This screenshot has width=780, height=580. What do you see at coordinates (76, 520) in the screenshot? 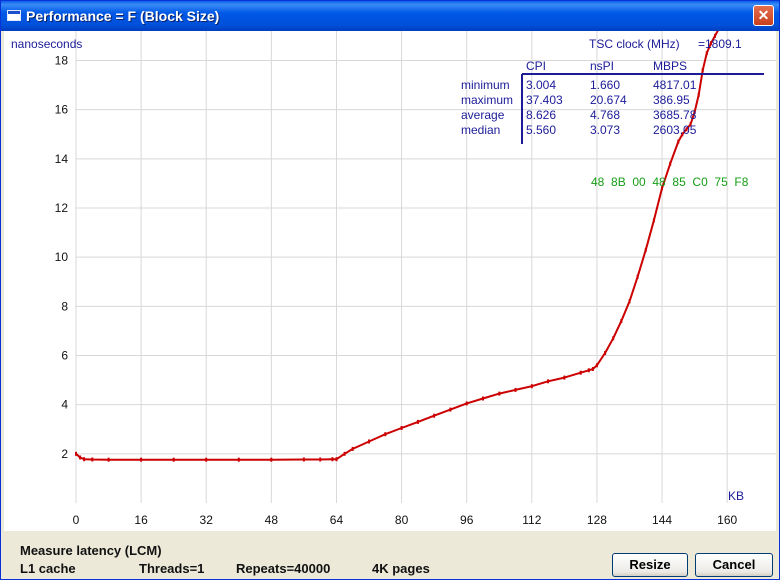
I see `x-tick-label: 0` at bounding box center [76, 520].